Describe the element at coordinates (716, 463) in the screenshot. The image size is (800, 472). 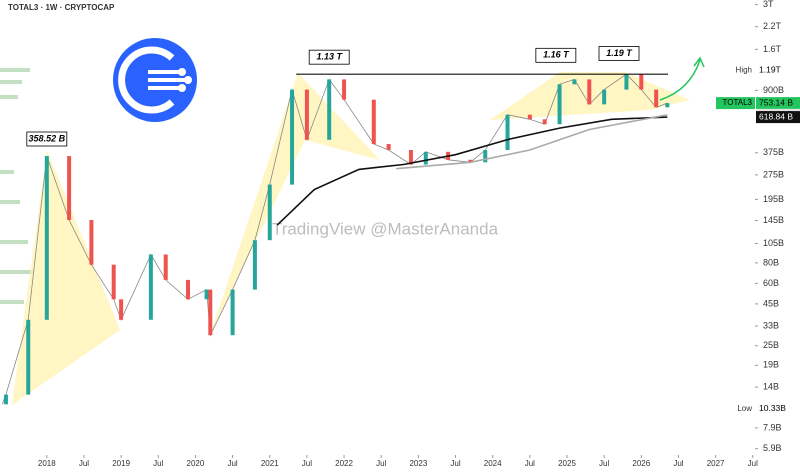
I see `x-tick-label: 2027` at that location.